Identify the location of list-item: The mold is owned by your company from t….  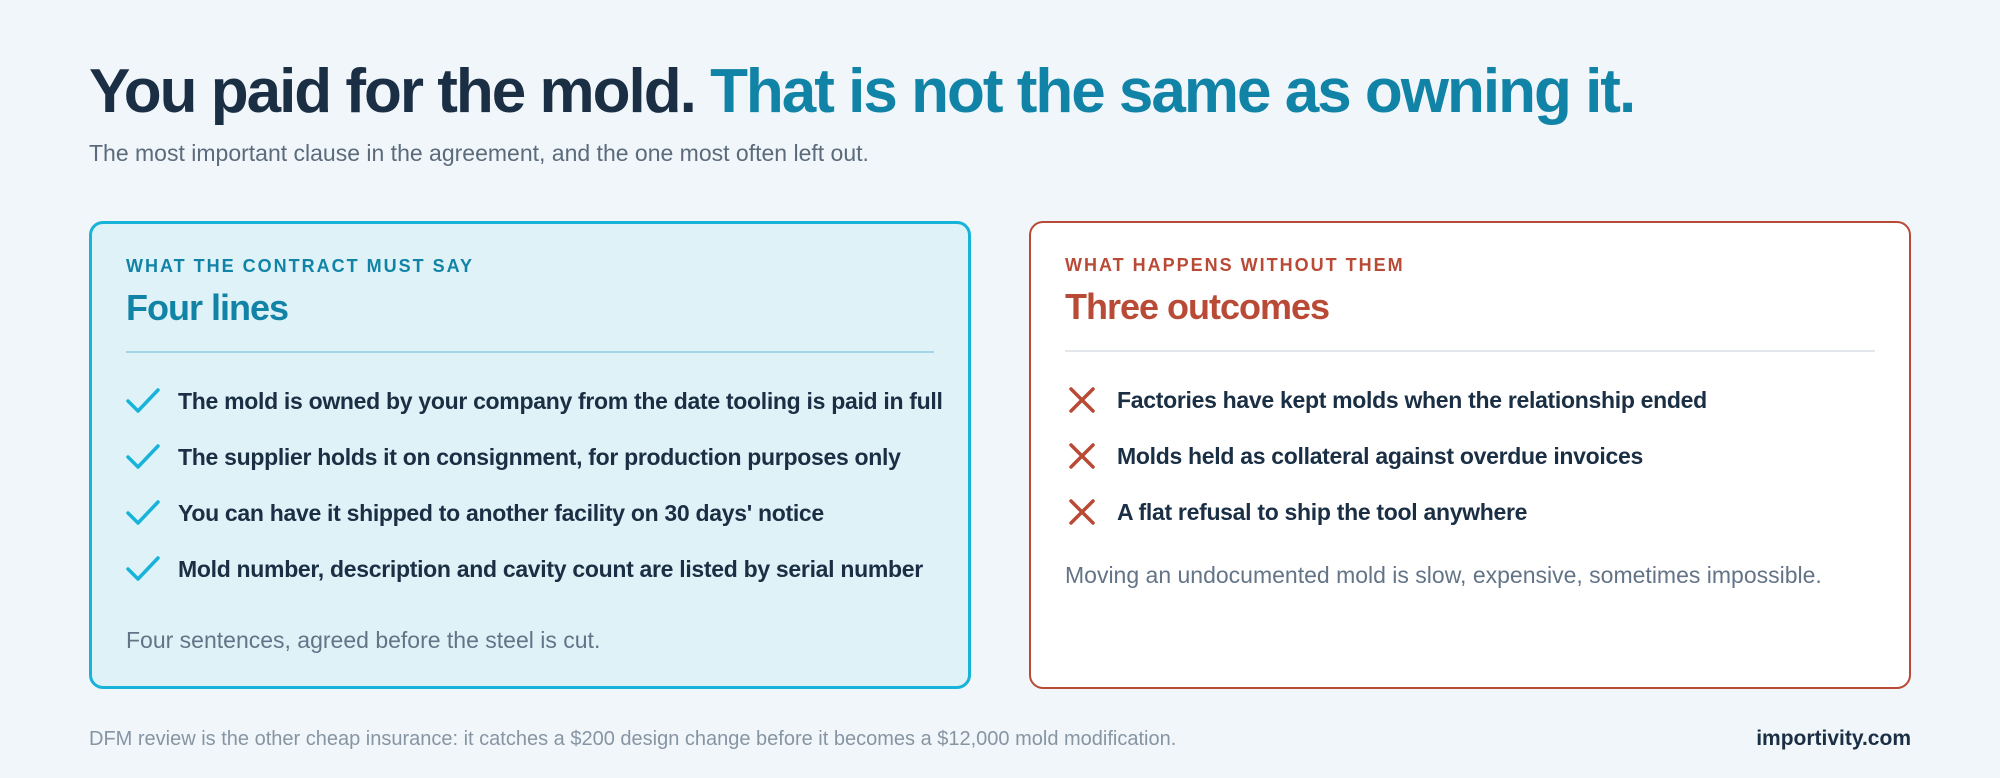
(534, 401).